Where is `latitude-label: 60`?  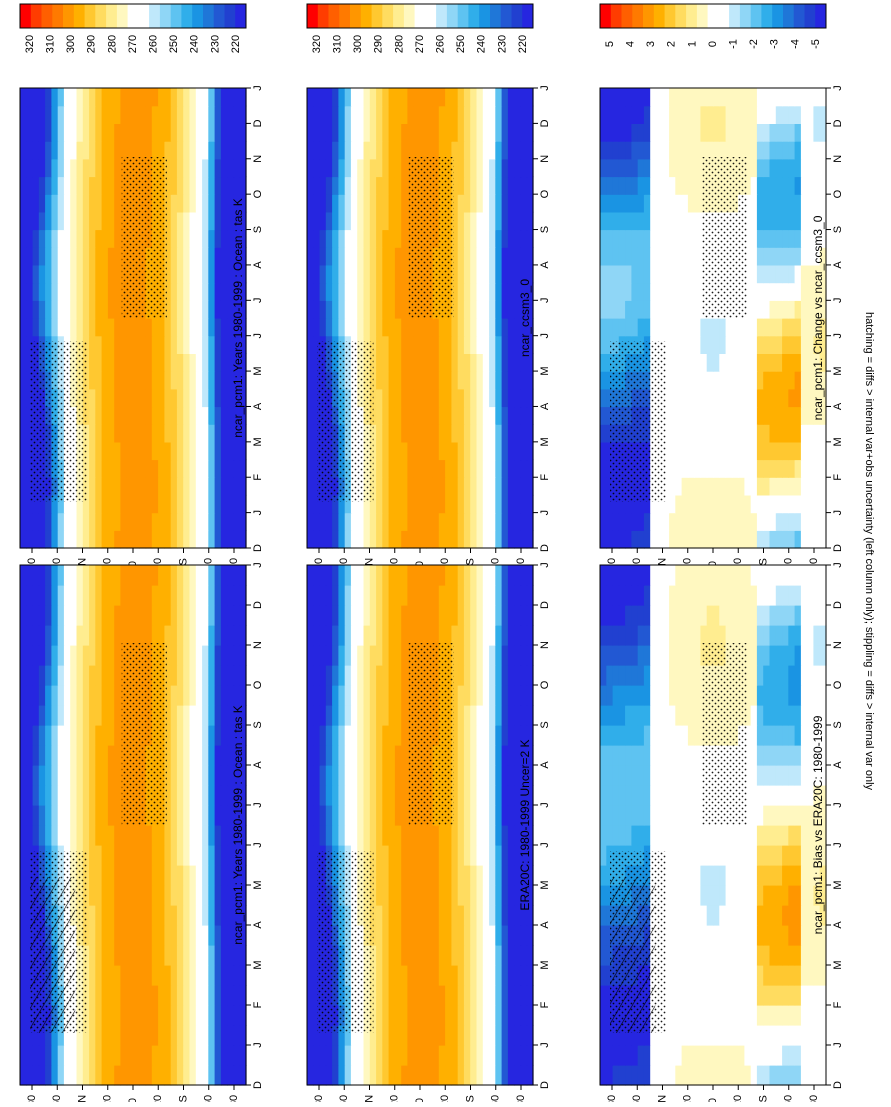 latitude-label: 60 is located at coordinates (57, 1098).